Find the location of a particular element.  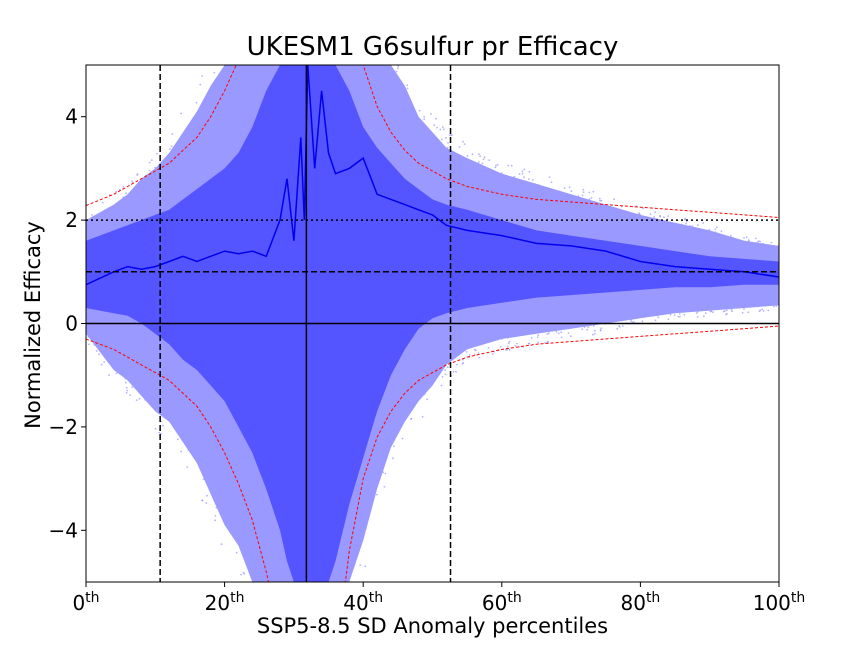

y-tick-label: −2 is located at coordinates (63, 427).